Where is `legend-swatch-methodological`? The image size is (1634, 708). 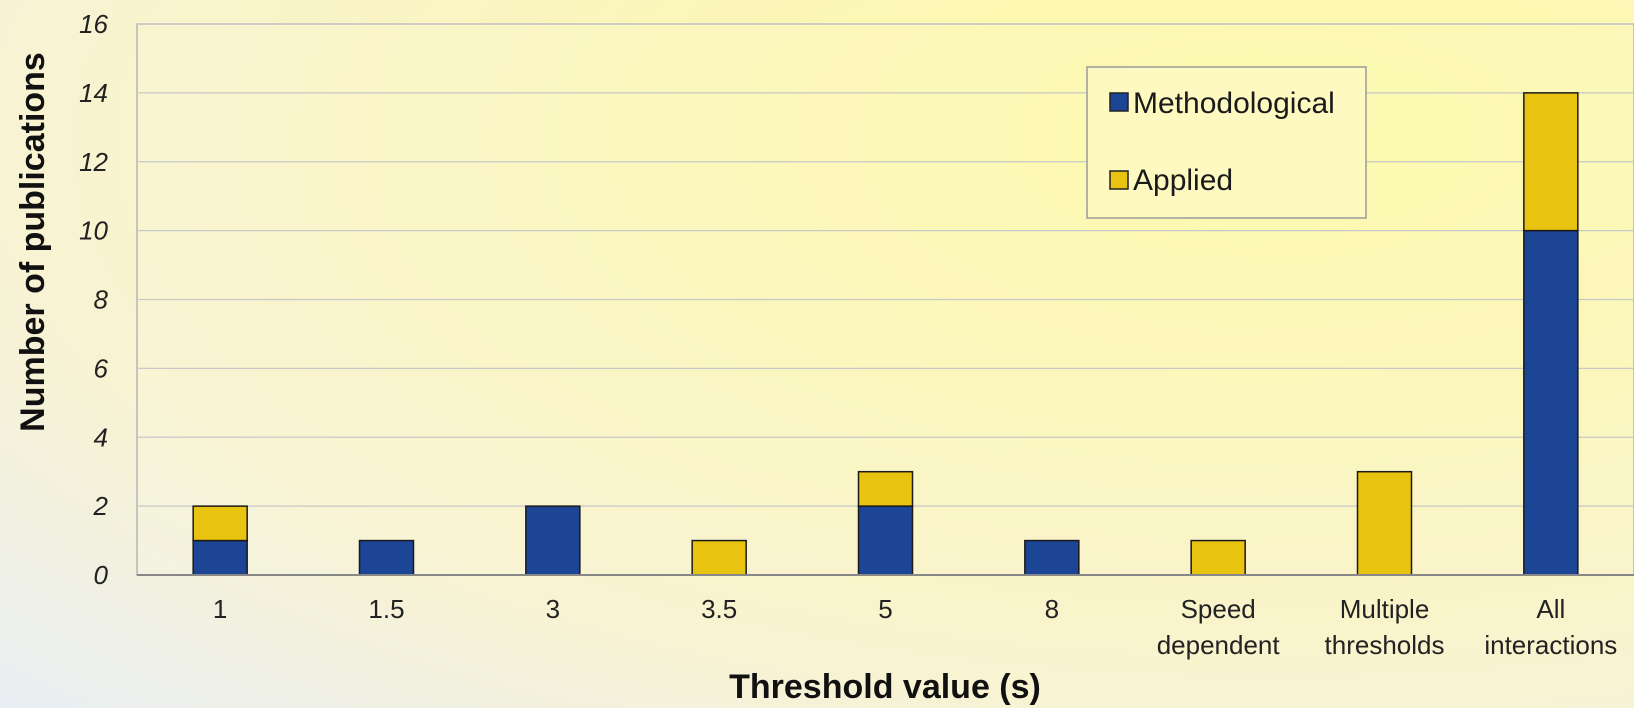
legend-swatch-methodological is located at coordinates (1119, 102).